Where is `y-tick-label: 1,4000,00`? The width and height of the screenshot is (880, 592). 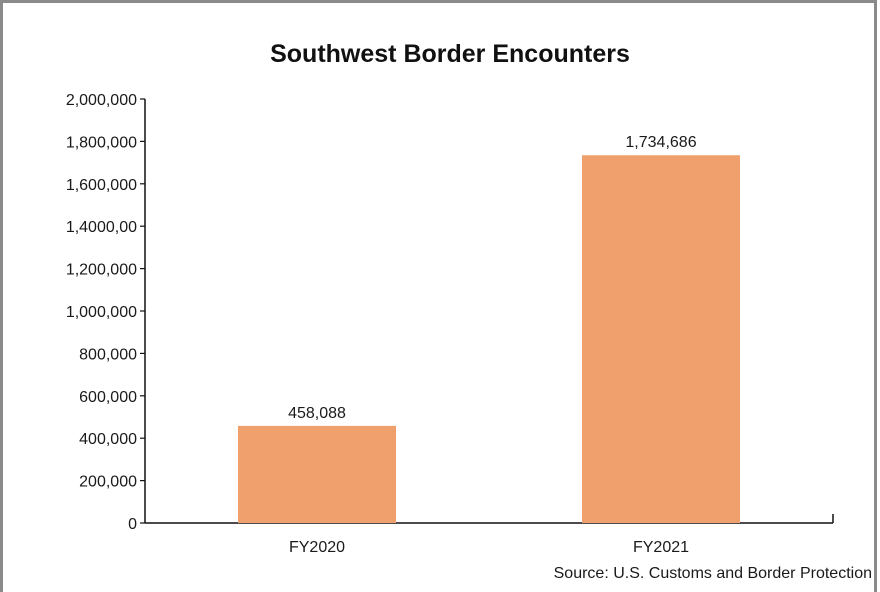 y-tick-label: 1,4000,00 is located at coordinates (101, 227).